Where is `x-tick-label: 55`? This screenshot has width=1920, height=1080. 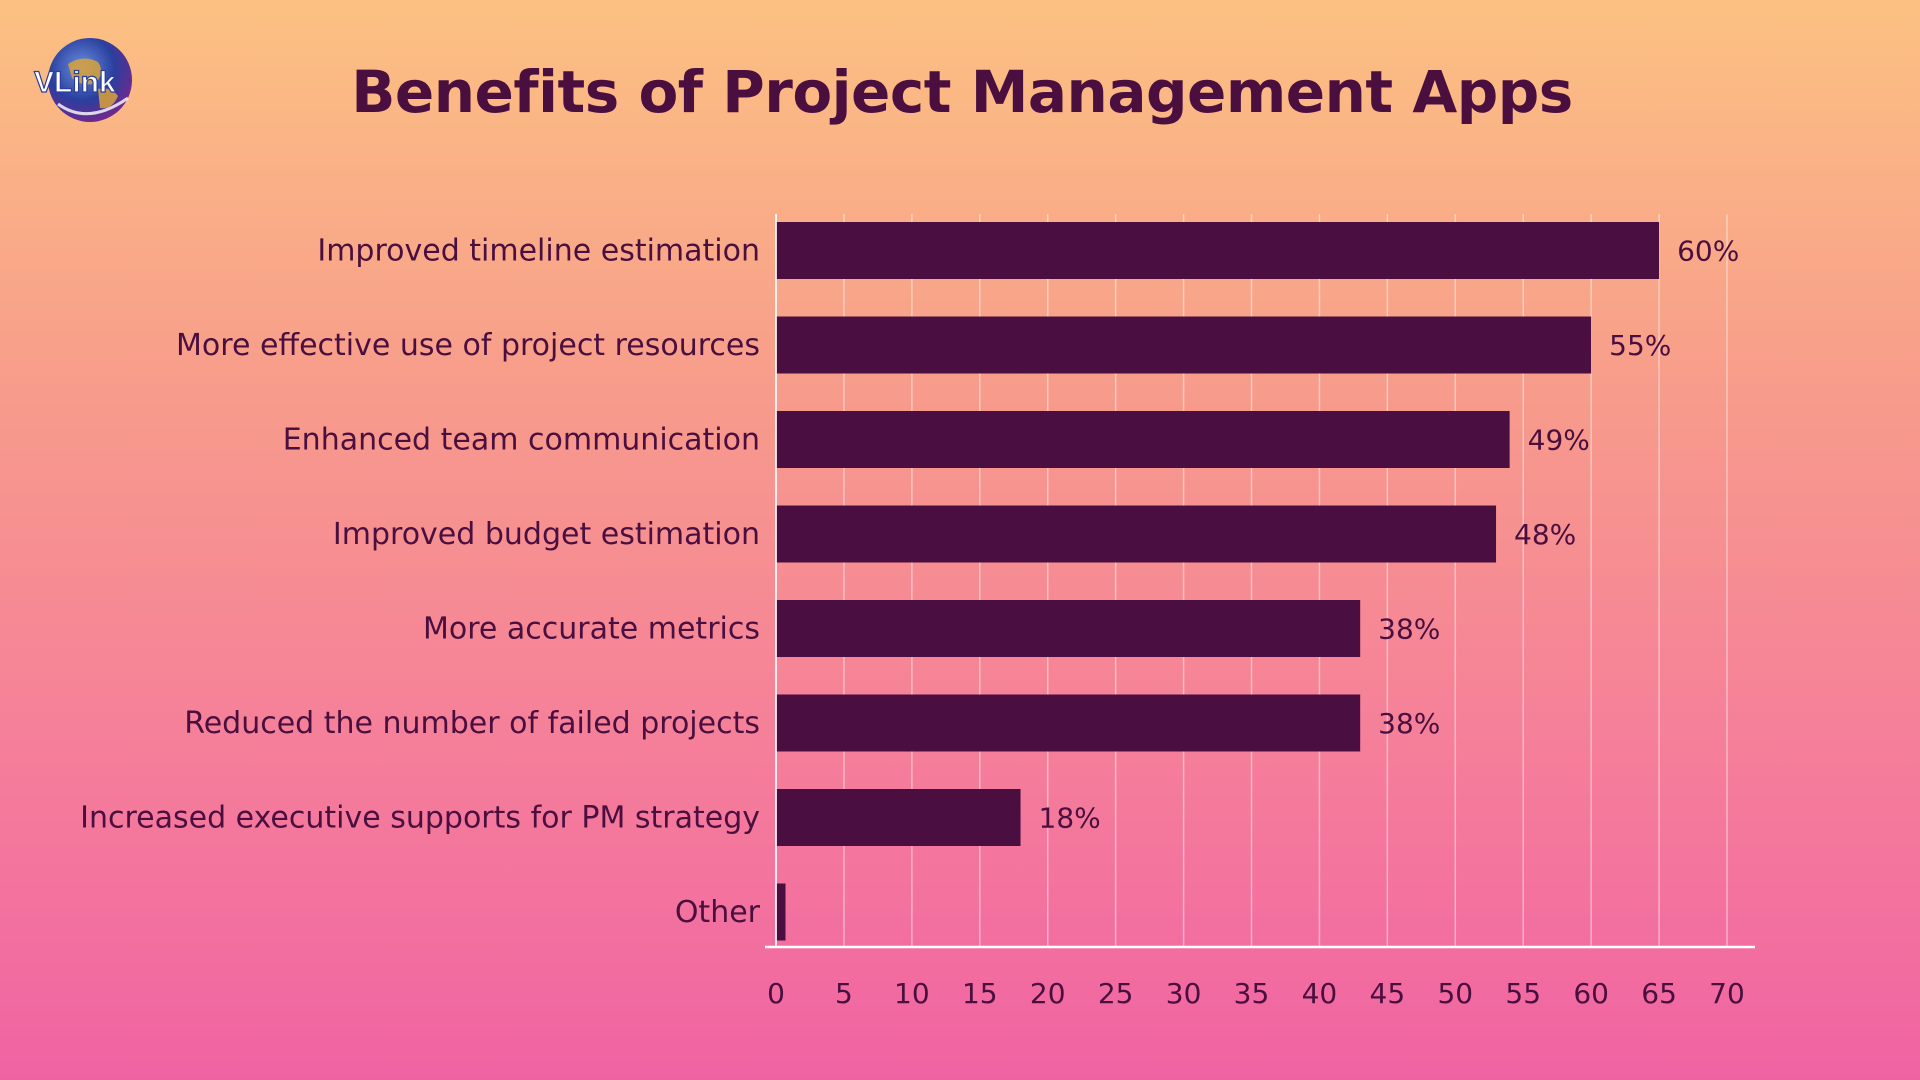
x-tick-label: 55 is located at coordinates (1523, 993).